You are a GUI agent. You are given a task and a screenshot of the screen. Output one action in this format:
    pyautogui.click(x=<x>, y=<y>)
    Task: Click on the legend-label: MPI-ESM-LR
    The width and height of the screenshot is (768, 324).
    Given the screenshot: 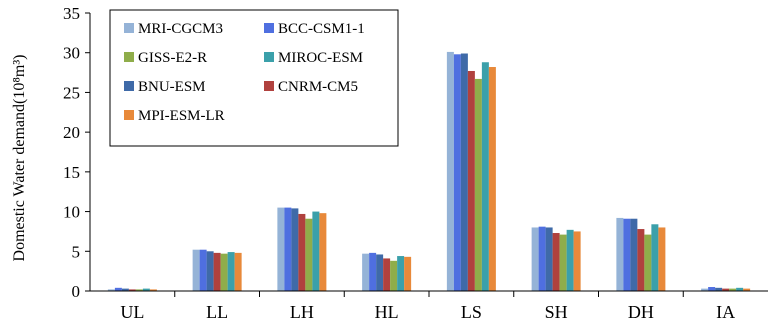 What is the action you would take?
    pyautogui.click(x=181, y=116)
    